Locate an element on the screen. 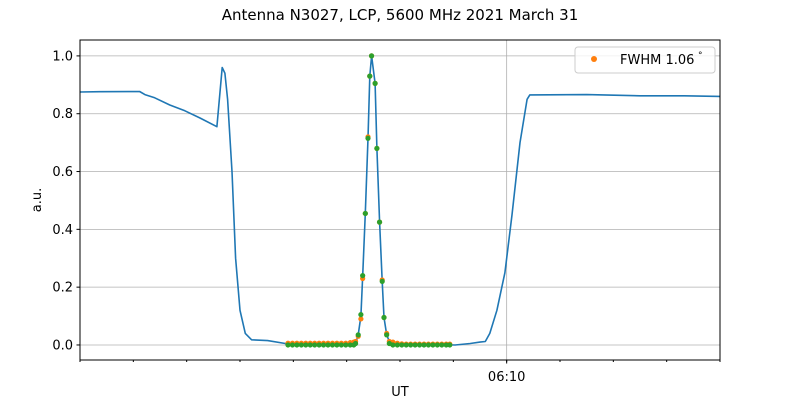 The image size is (800, 404). legend-marker-fwhm is located at coordinates (594, 59).